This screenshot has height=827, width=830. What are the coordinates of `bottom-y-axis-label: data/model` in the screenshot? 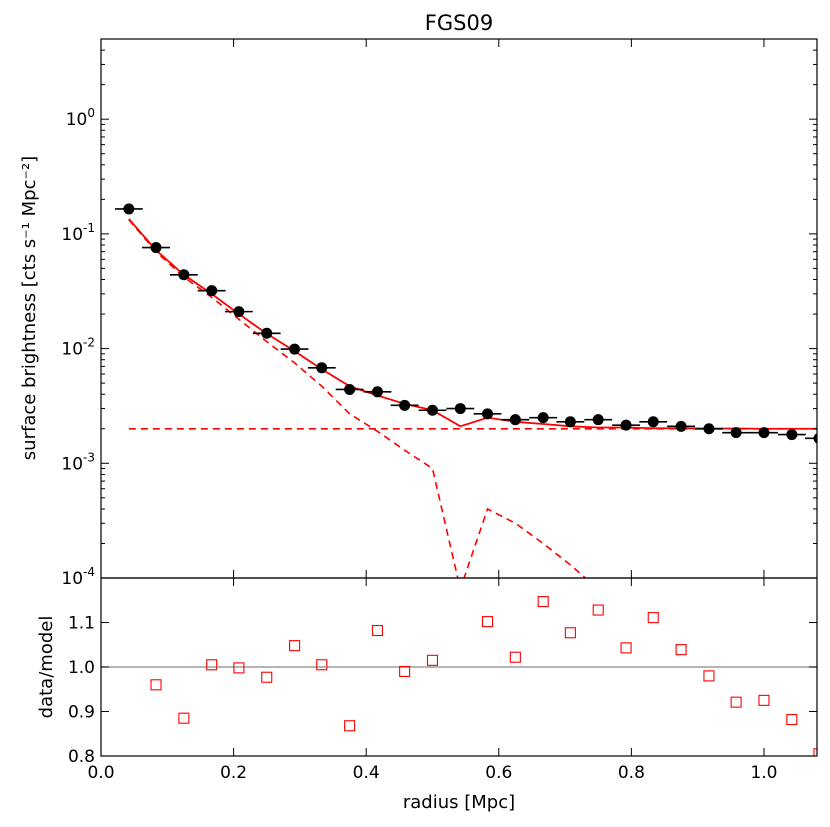 It's located at (46, 667).